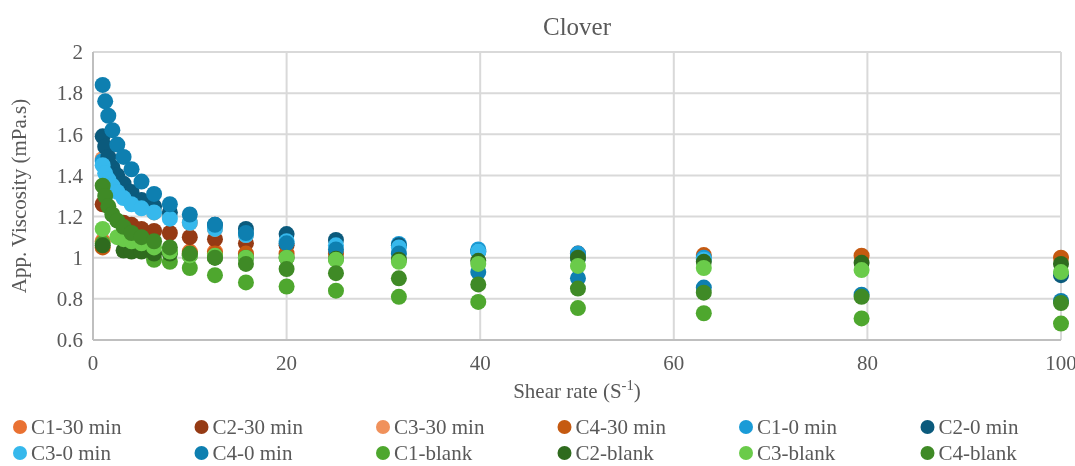 The image size is (1075, 466). Describe the element at coordinates (621, 427) in the screenshot. I see `legend-label: C4-30 min` at that location.